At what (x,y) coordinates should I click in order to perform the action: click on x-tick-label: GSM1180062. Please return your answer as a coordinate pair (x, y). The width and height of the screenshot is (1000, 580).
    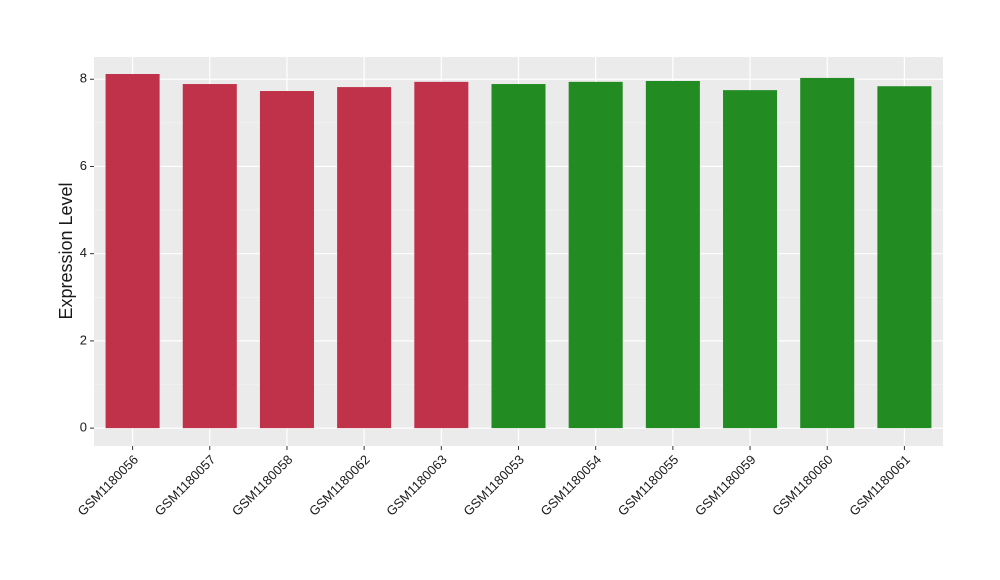
    Looking at the image, I should click on (339, 485).